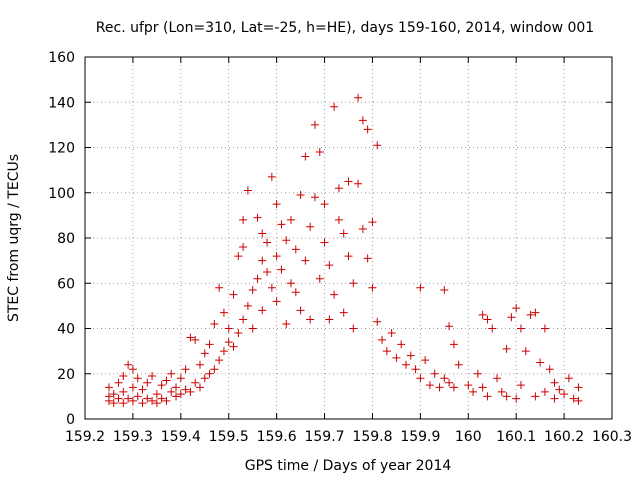 This screenshot has height=480, width=640. I want to click on x-tick-label: 159.7, so click(324, 437).